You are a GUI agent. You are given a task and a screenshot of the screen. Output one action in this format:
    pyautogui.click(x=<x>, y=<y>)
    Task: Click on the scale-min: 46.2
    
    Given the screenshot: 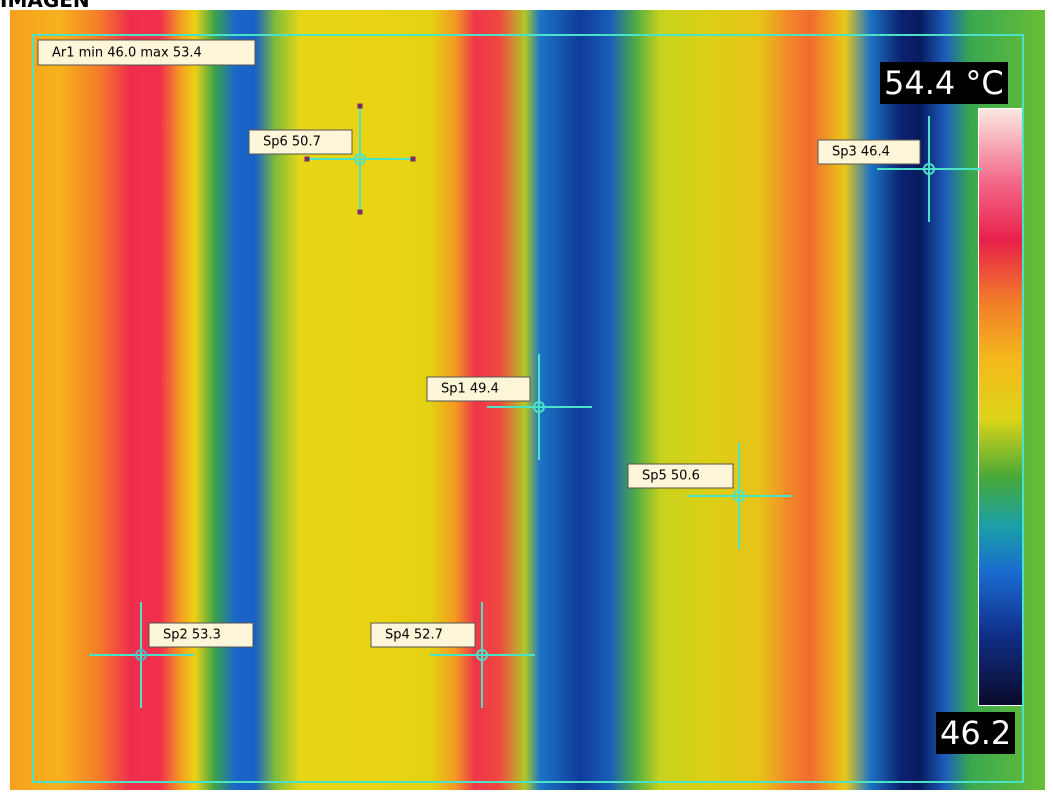 What is the action you would take?
    pyautogui.click(x=976, y=733)
    